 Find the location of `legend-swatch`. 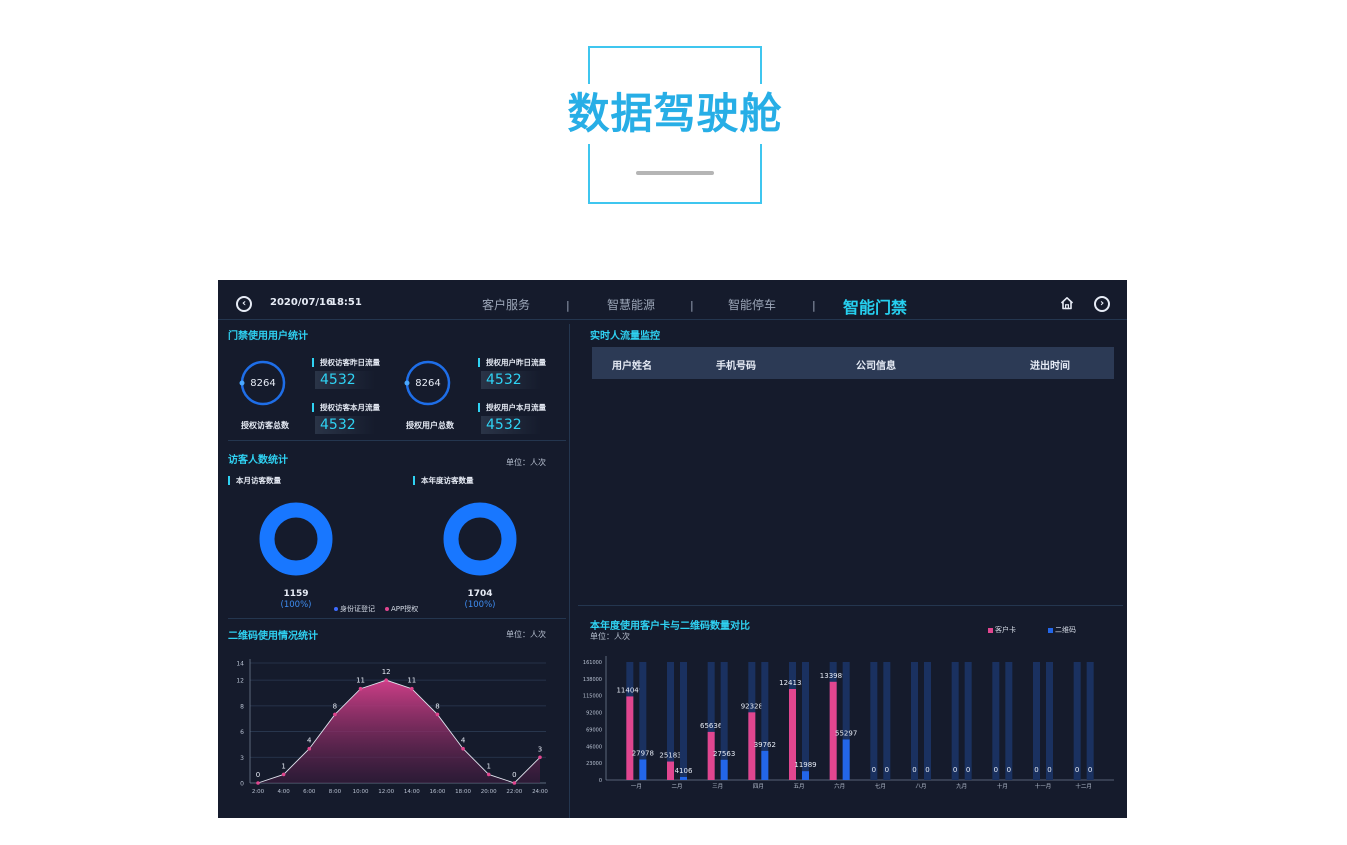

legend-swatch is located at coordinates (990, 630).